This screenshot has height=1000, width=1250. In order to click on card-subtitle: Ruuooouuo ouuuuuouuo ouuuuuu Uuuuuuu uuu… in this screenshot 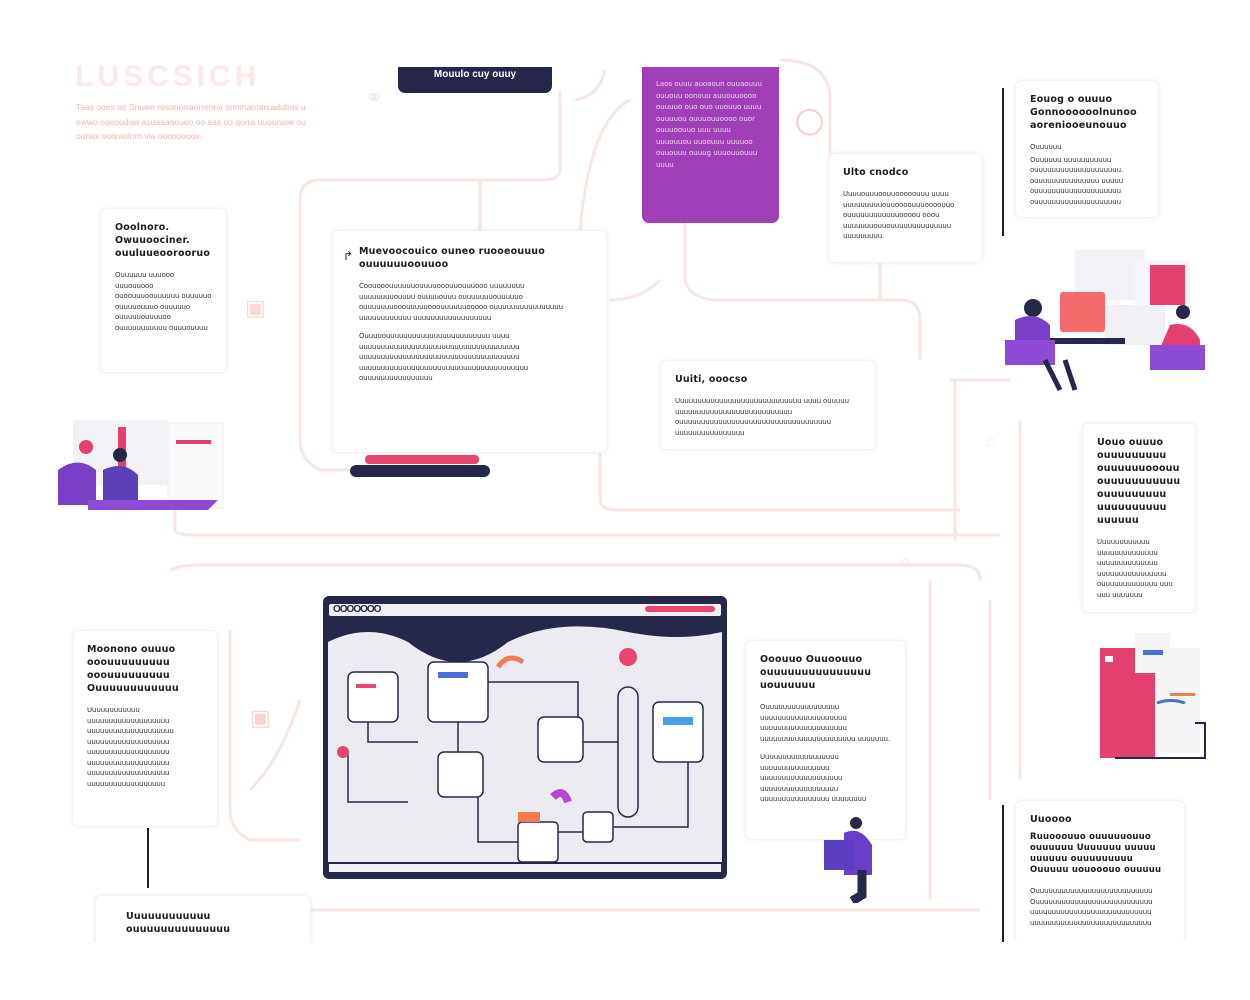, I will do `click(1096, 853)`.